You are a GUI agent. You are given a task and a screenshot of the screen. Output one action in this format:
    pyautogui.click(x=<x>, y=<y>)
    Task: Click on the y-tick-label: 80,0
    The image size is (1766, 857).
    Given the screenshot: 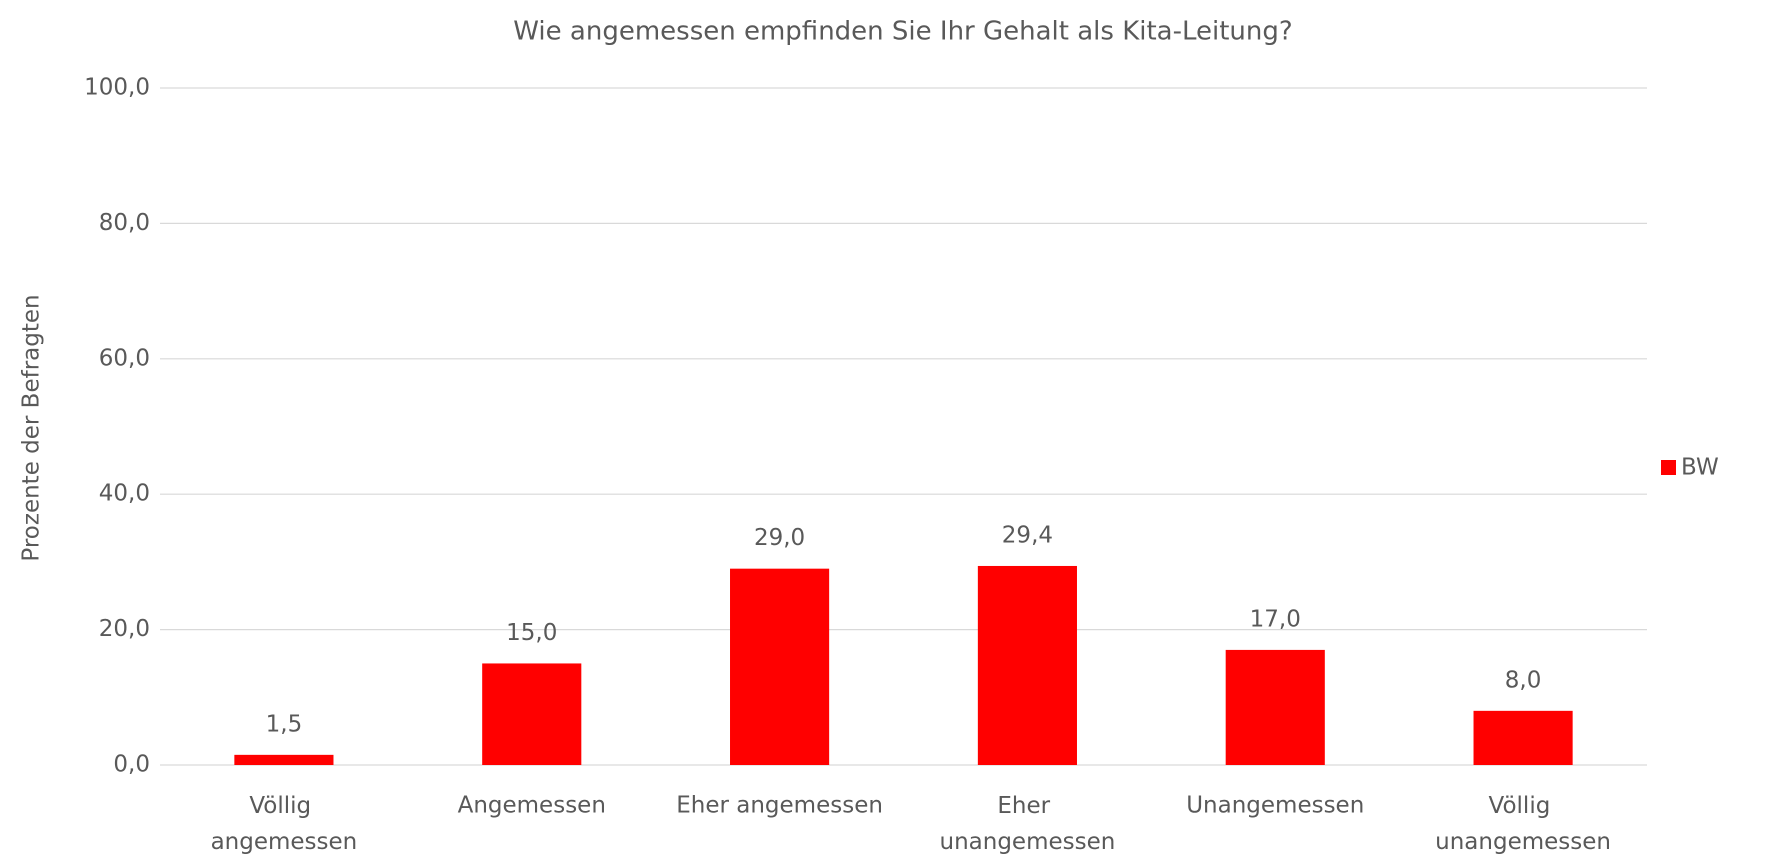 What is the action you would take?
    pyautogui.click(x=124, y=223)
    